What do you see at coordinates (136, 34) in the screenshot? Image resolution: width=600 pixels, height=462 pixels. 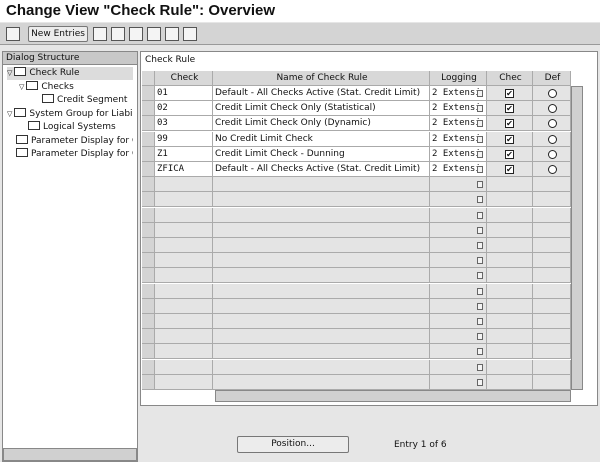 I see `undo-icon` at bounding box center [136, 34].